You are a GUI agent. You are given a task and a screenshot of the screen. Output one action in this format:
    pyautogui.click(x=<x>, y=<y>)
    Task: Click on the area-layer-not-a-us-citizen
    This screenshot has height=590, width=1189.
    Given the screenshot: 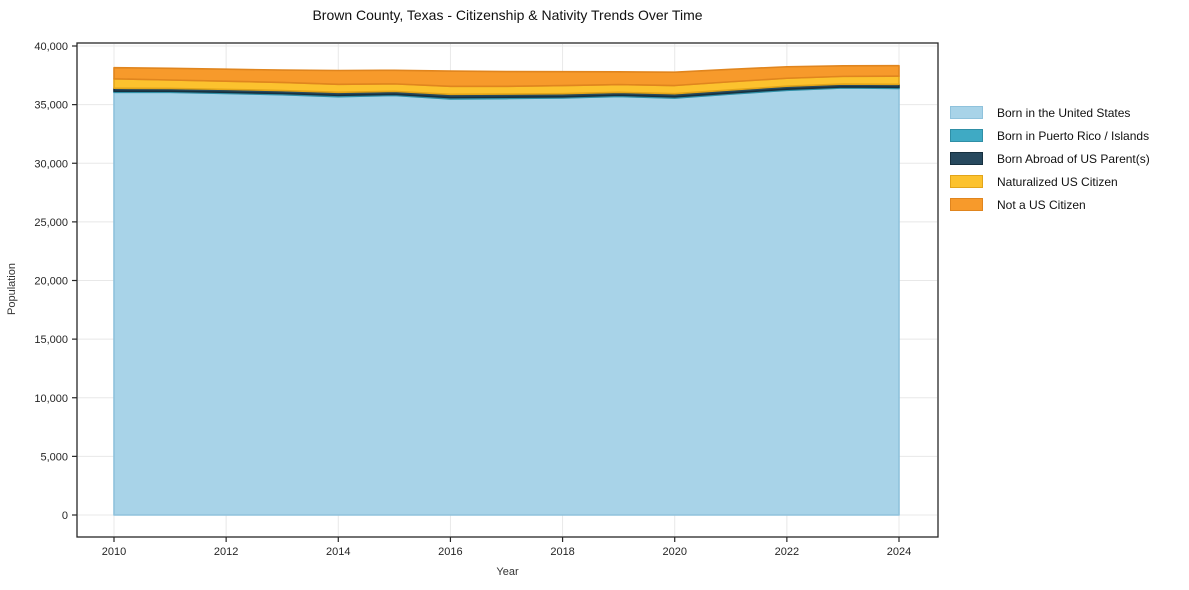 What is the action you would take?
    pyautogui.click(x=506, y=76)
    